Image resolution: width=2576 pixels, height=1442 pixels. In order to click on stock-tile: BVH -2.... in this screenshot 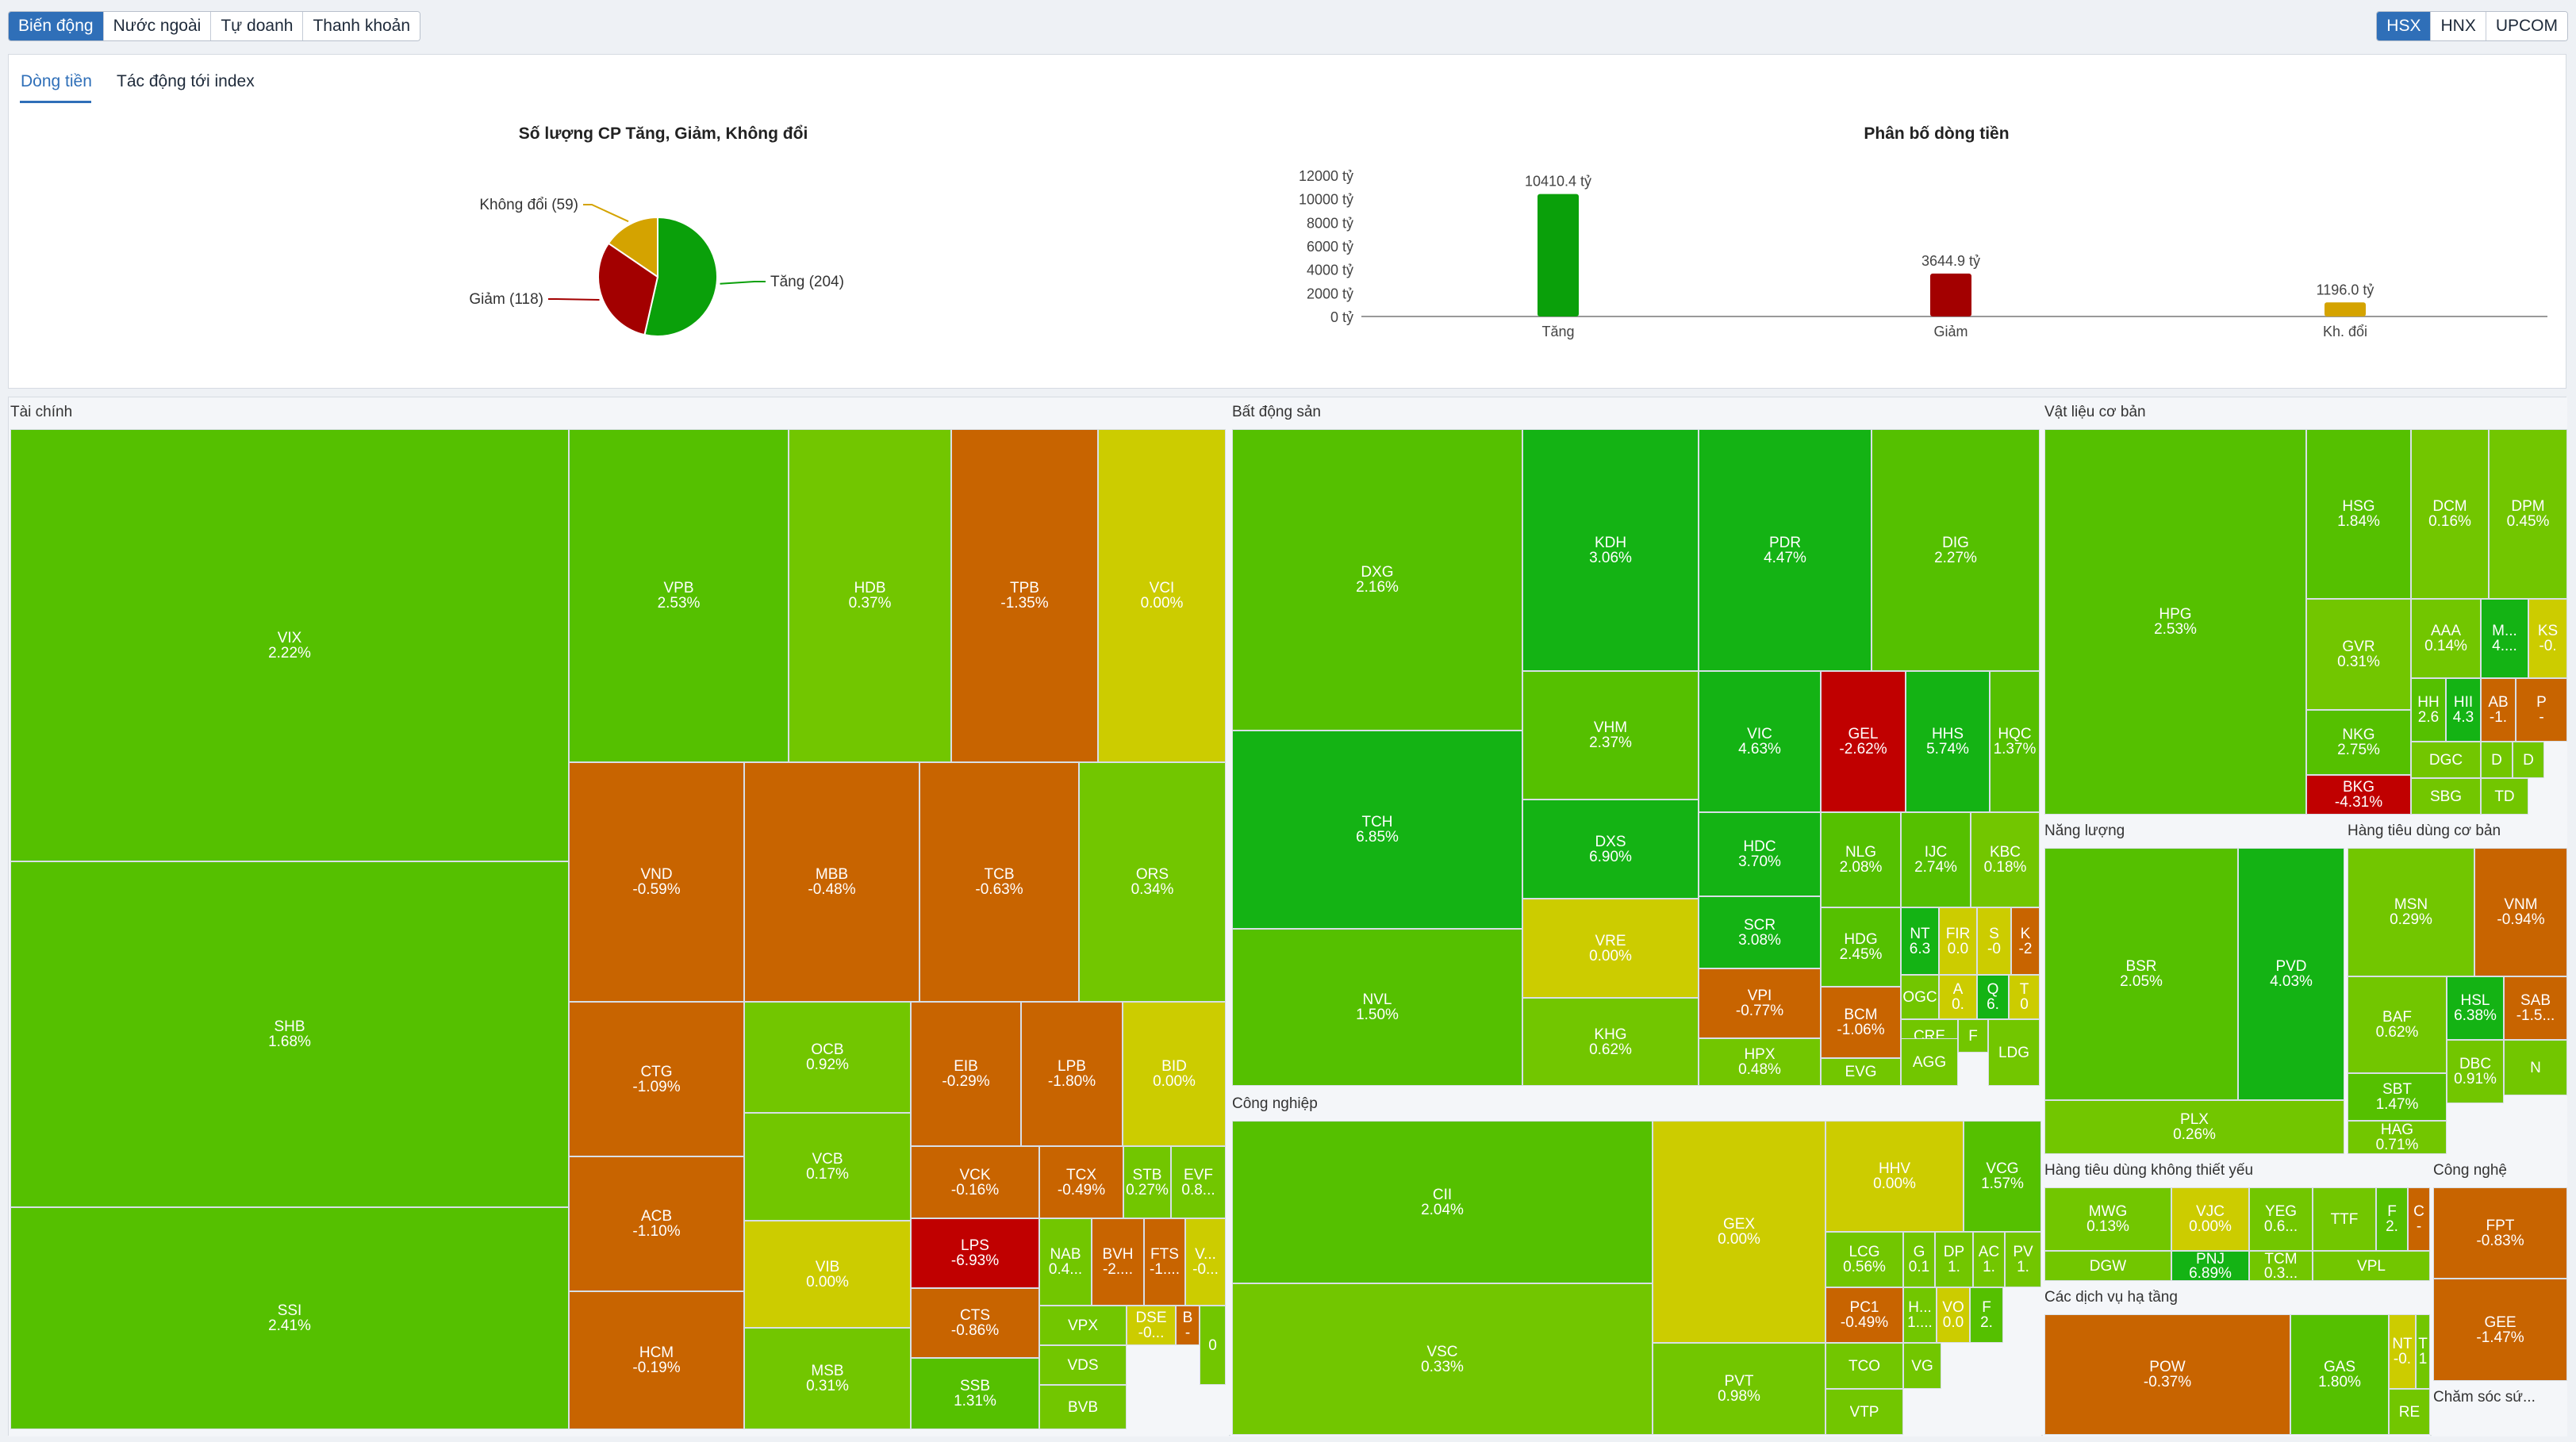, I will do `click(1118, 1262)`.